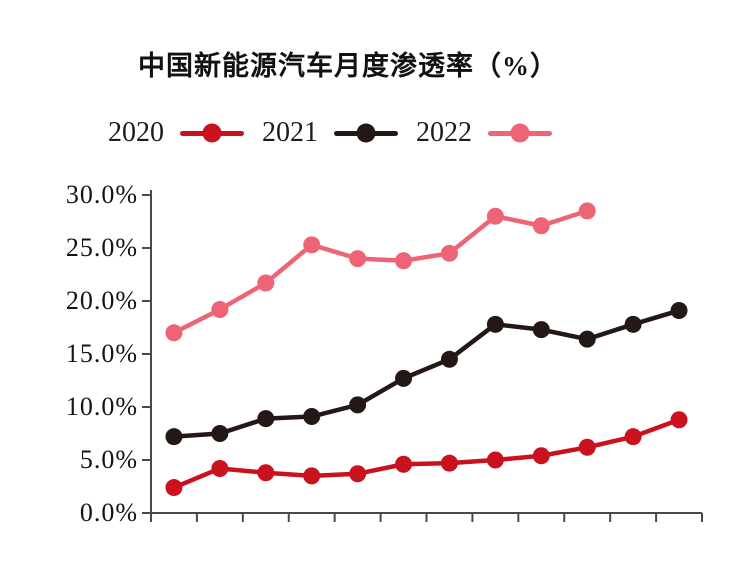  I want to click on chart-title: 中国新能源汽车月度渗透率（%）, so click(348, 66).